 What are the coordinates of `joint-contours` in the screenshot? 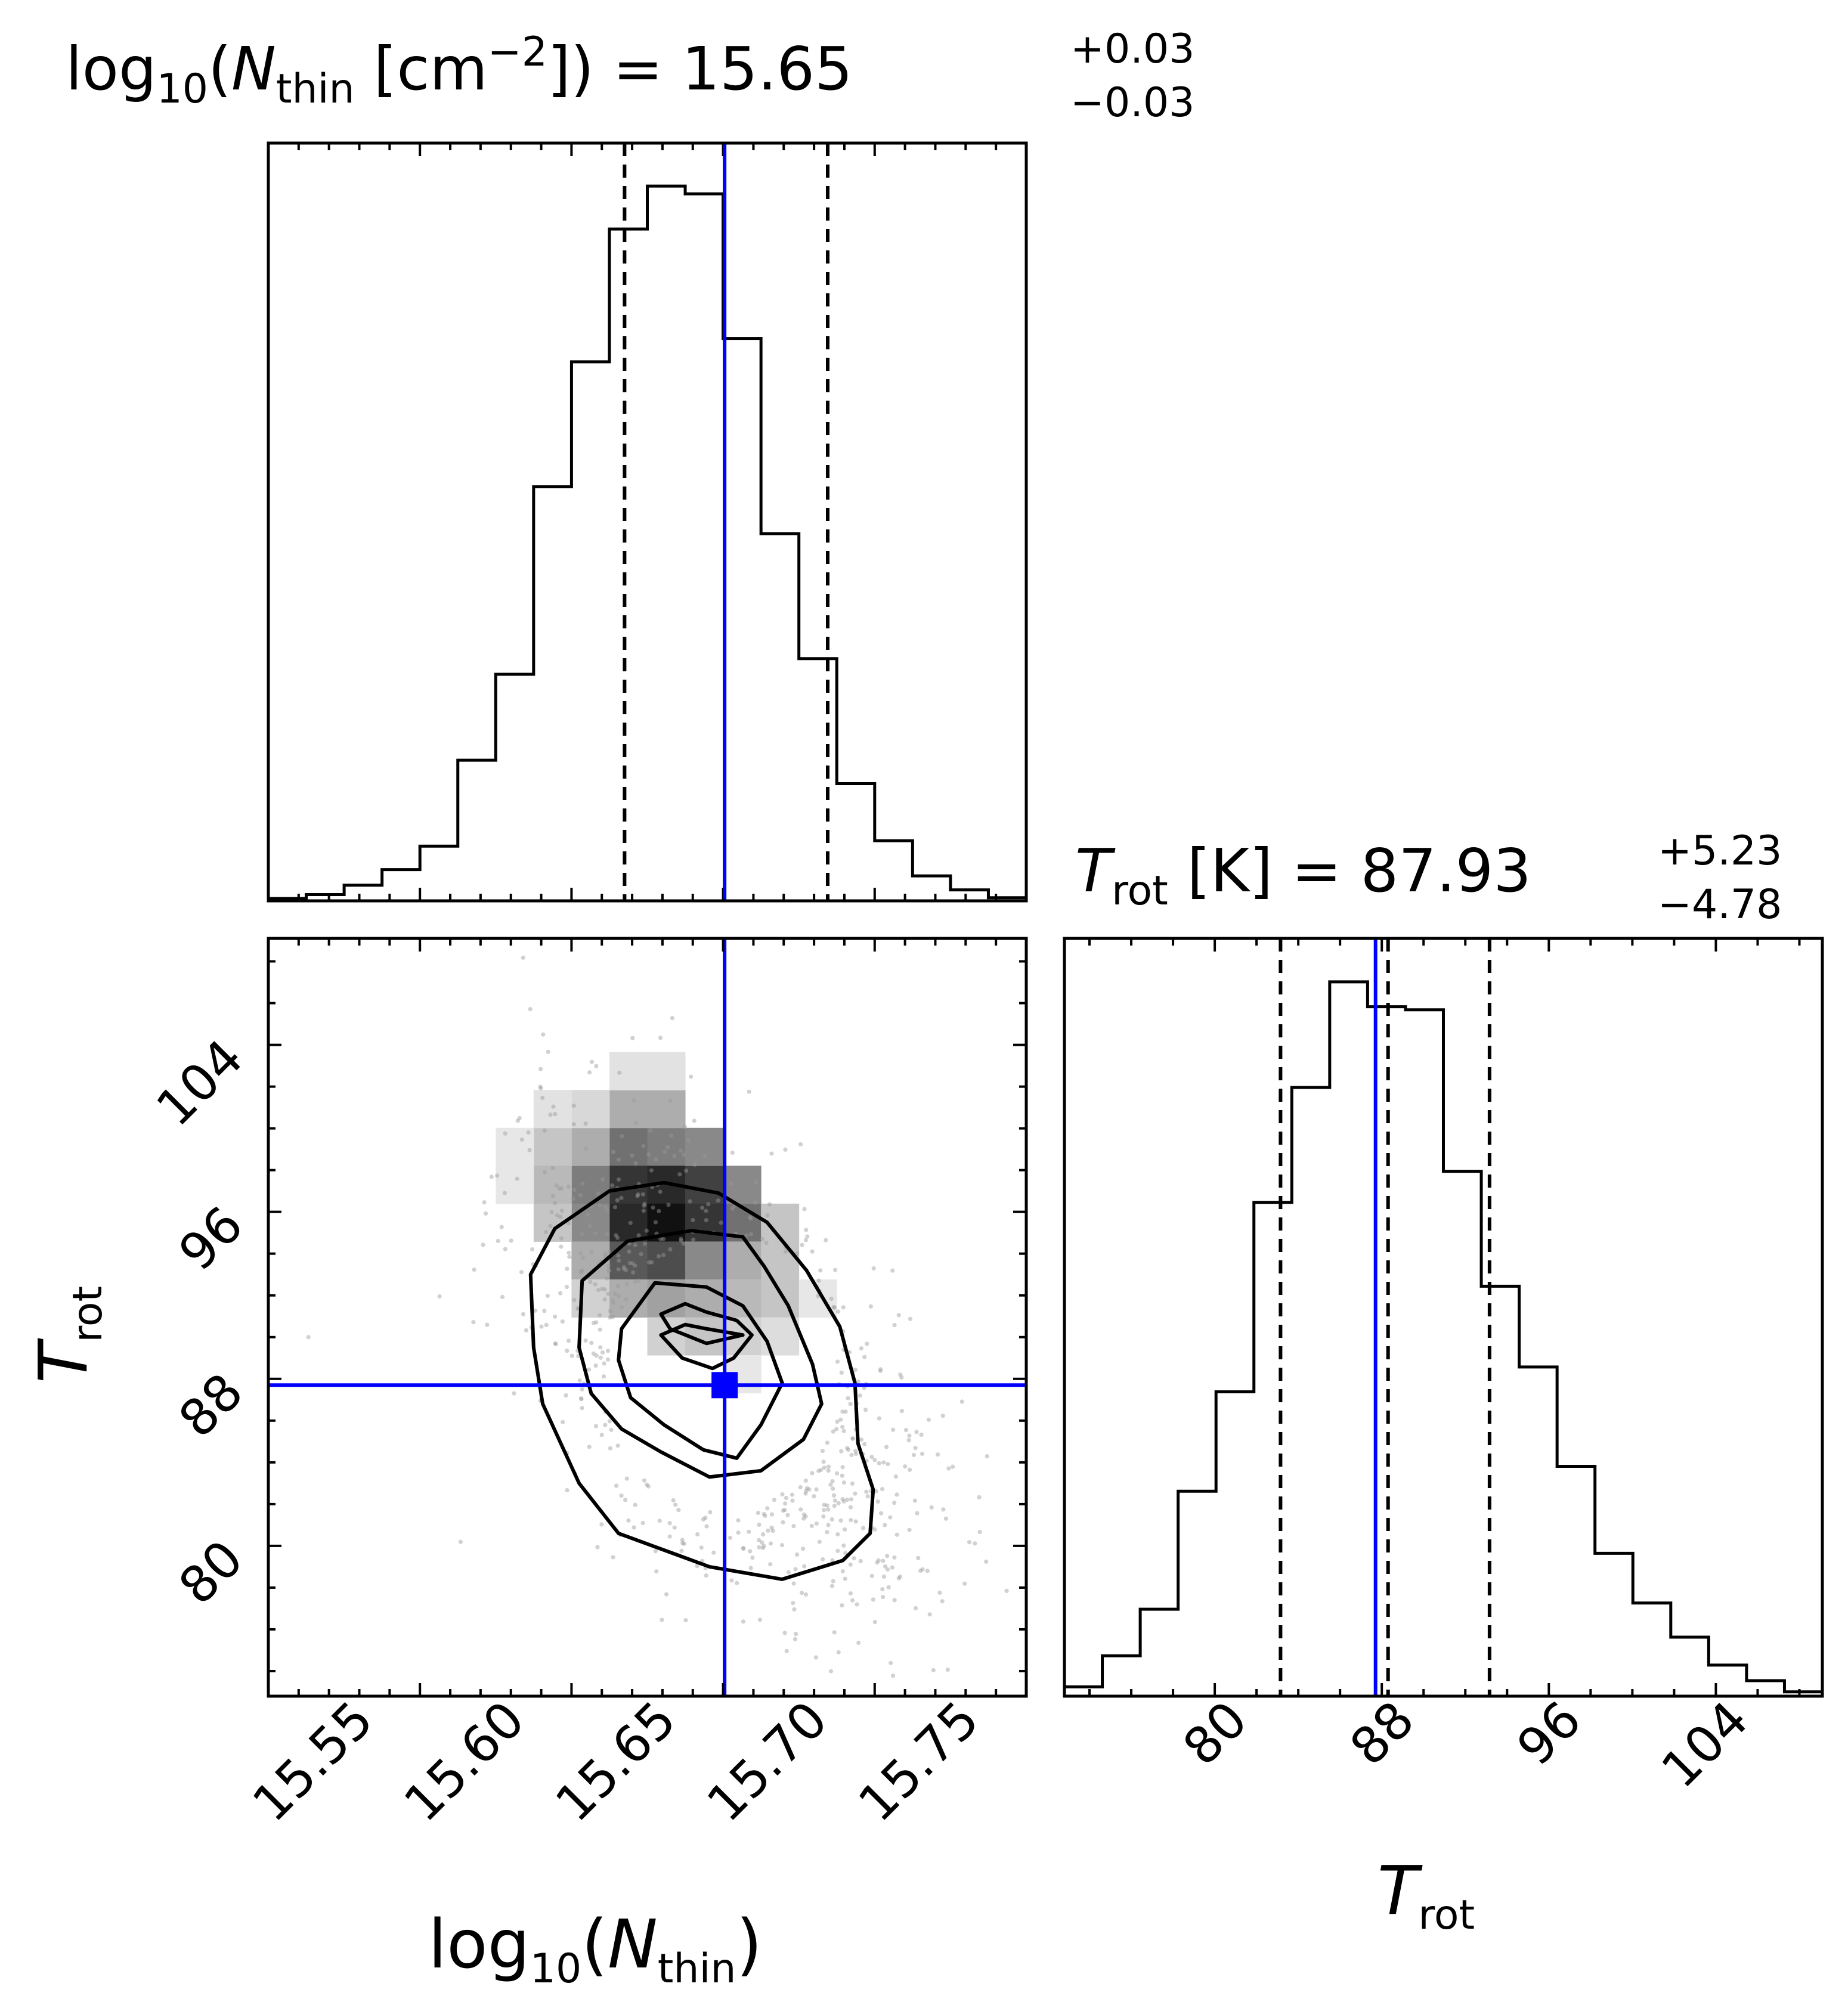 It's located at (702, 1381).